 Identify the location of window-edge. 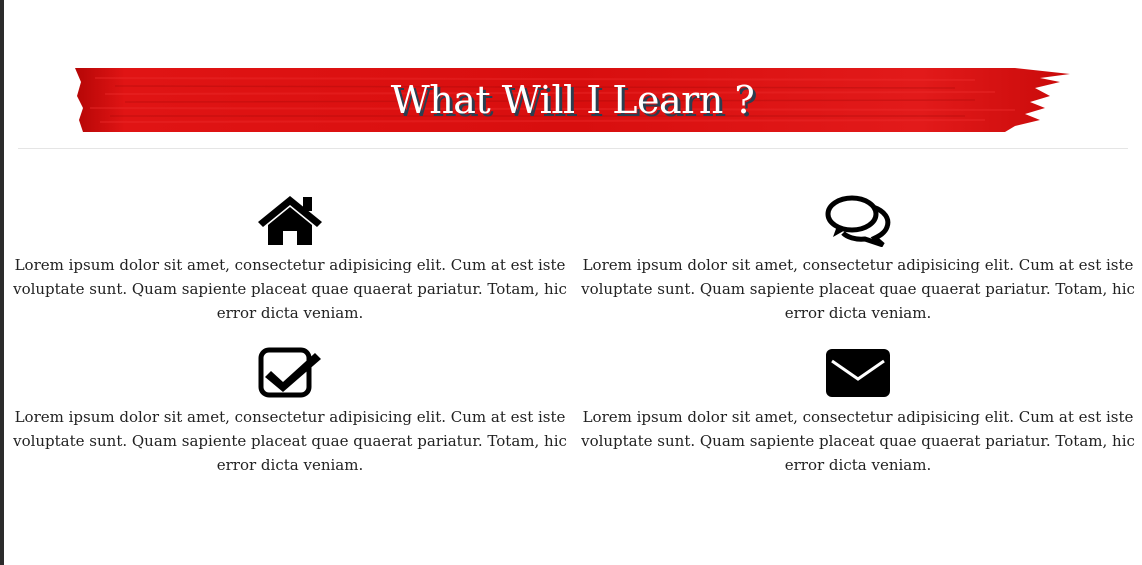
(2, 282).